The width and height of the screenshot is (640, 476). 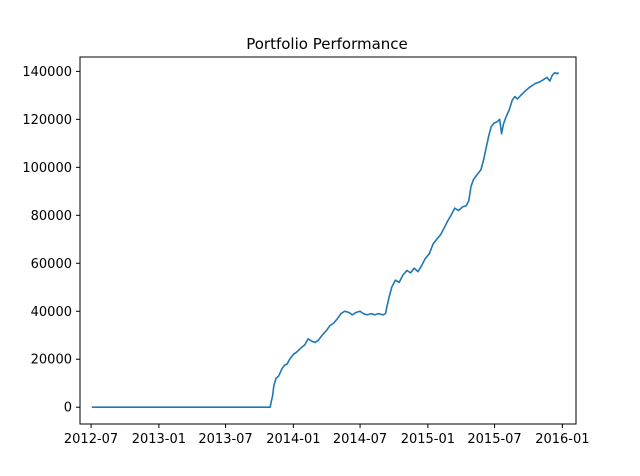 What do you see at coordinates (51, 240) in the screenshot?
I see `y-axis: 0 20000 40000 60000 80000 100000 120000 140000` at bounding box center [51, 240].